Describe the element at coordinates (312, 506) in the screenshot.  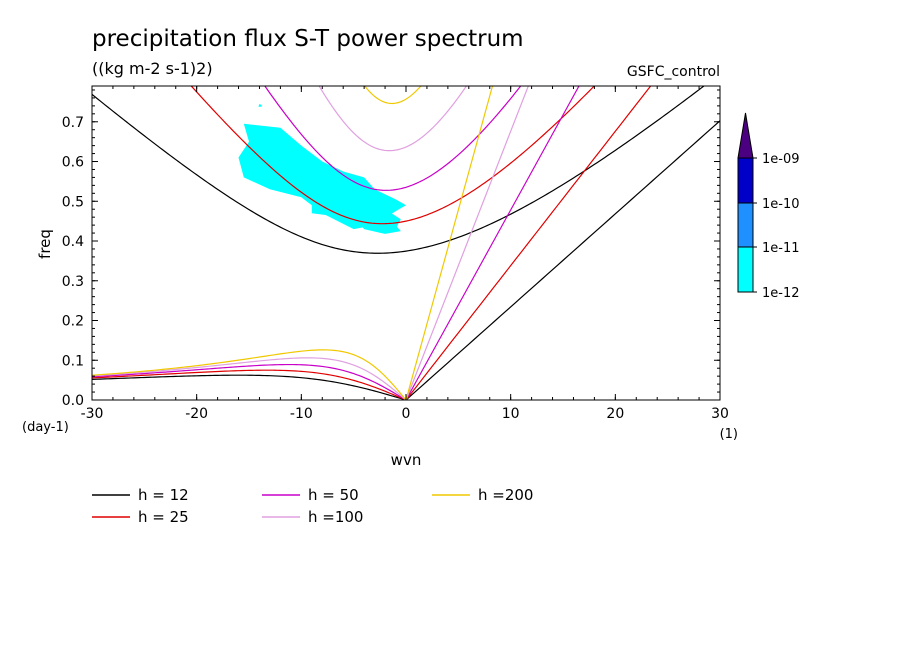
I see `legend: h = 12 h = 25 h = 50 h =100 h =200` at that location.